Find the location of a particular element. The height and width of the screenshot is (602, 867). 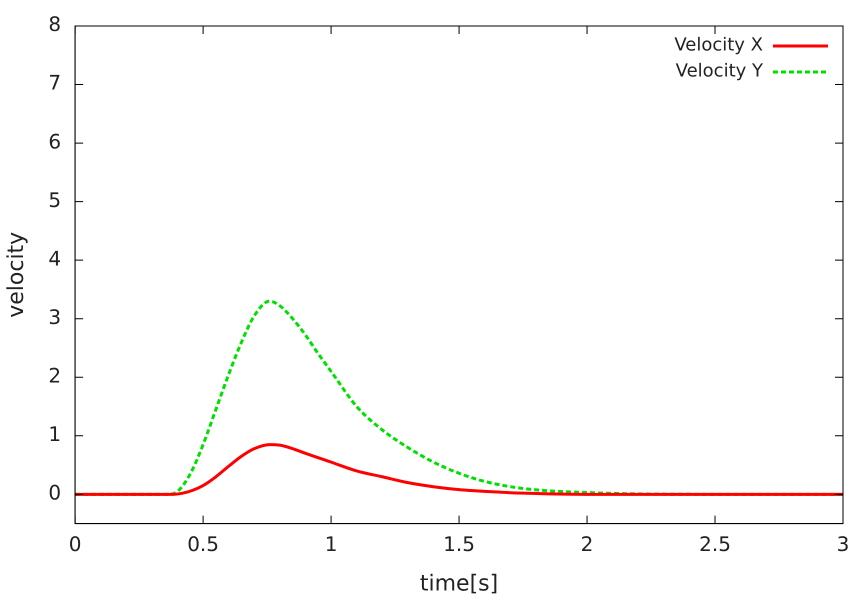

y-tick-label: 4 is located at coordinates (55, 258).